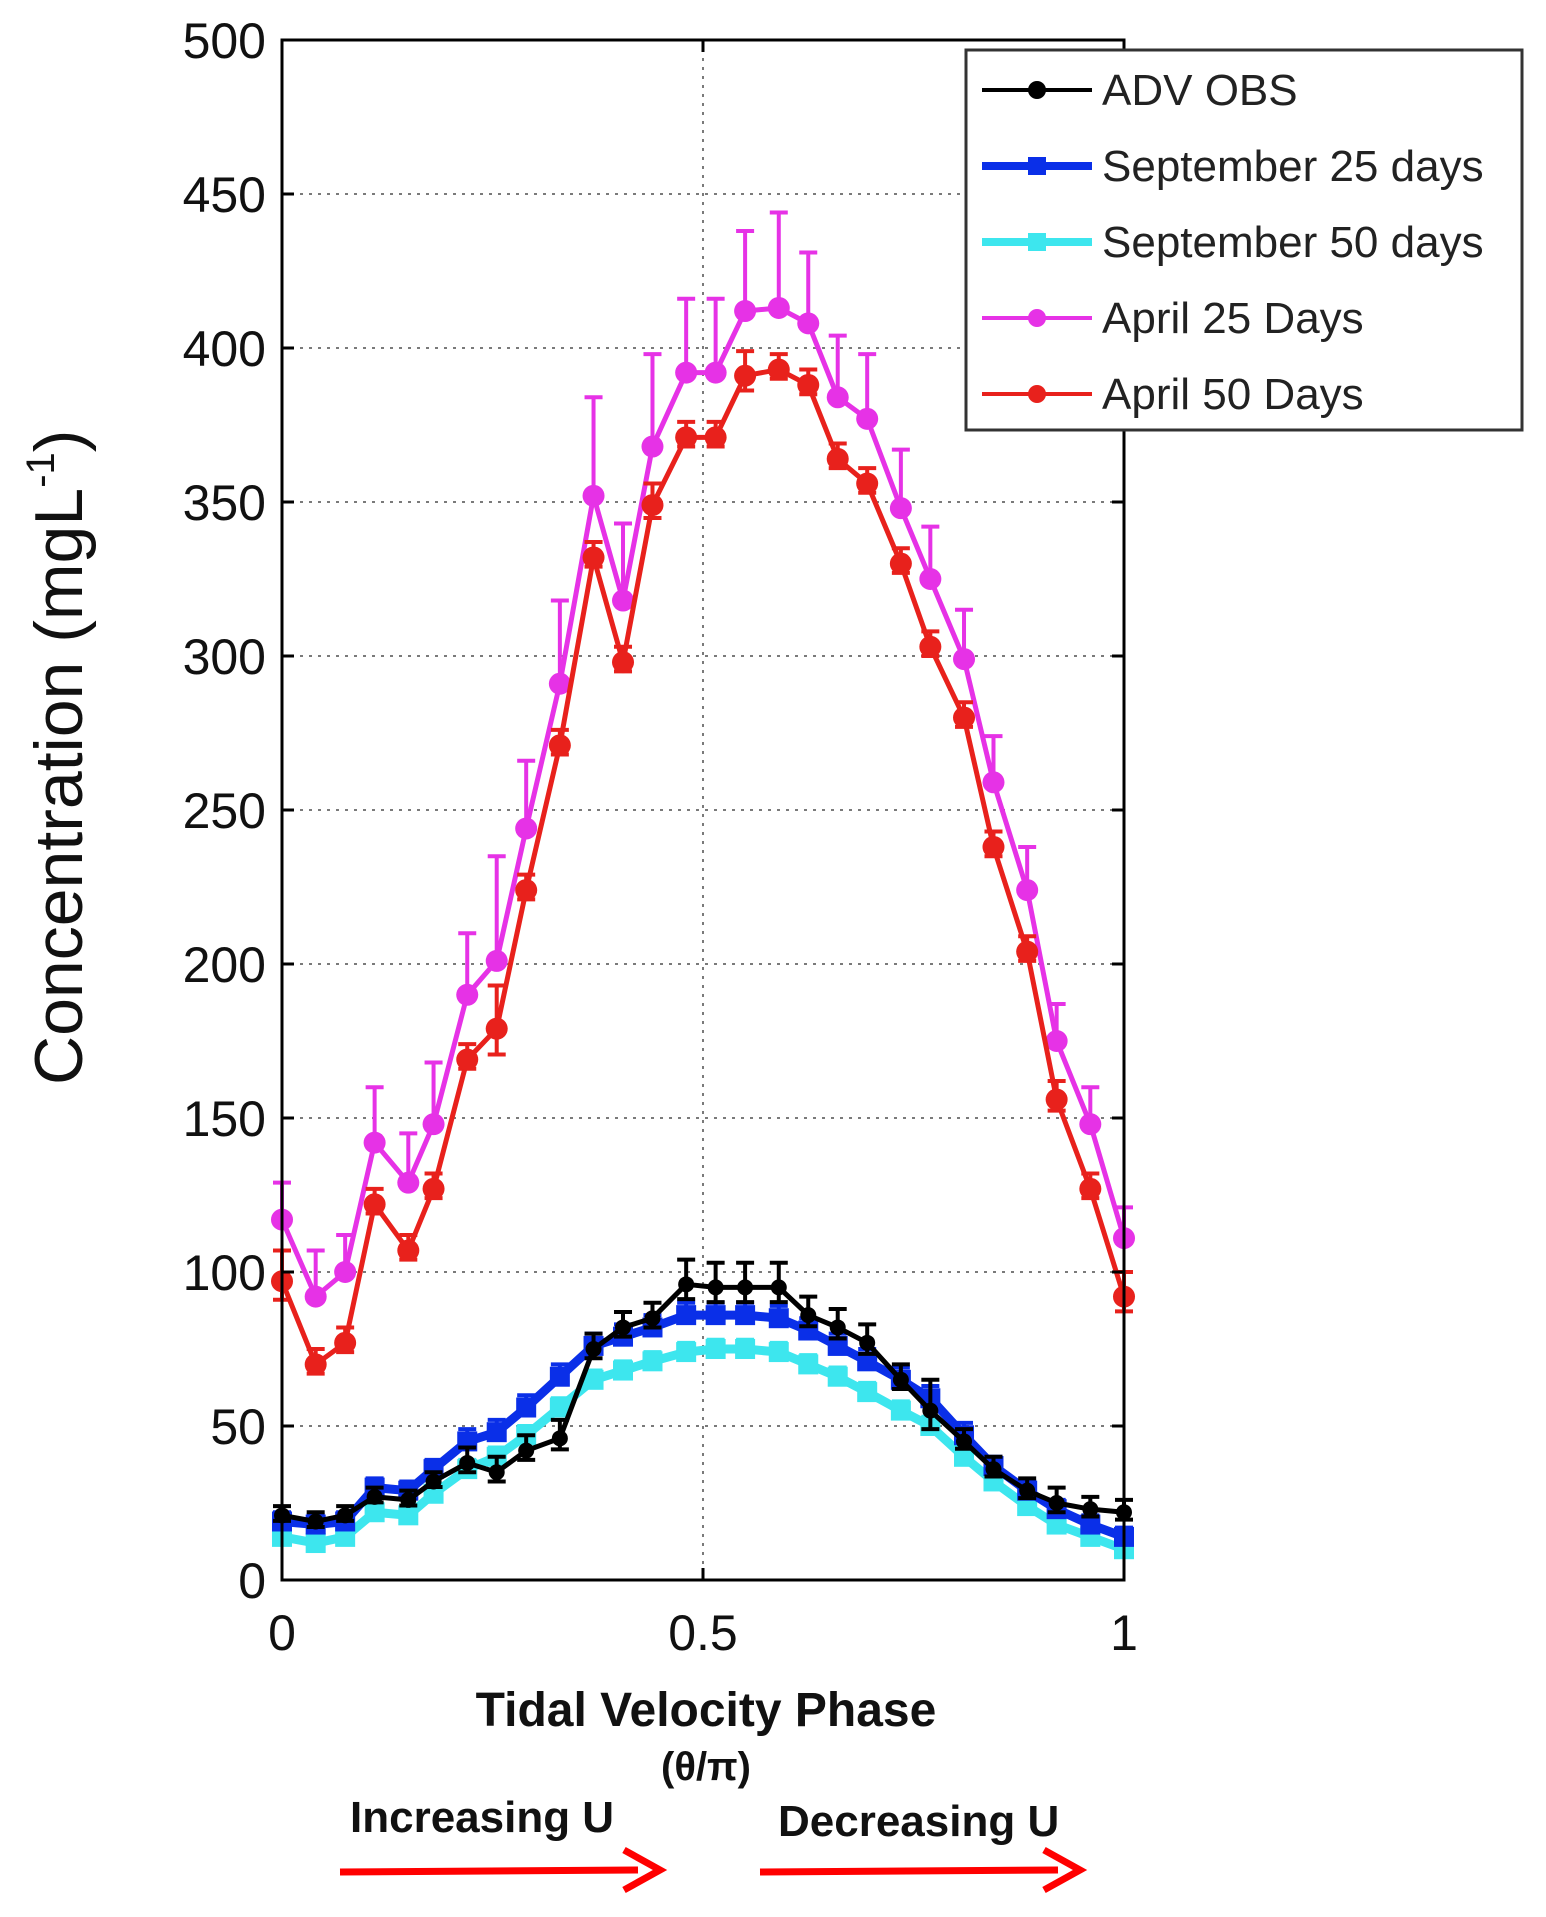 Image resolution: width=1546 pixels, height=1917 pixels. I want to click on y-axis-title: Concentration (mgL-1), so click(58, 757).